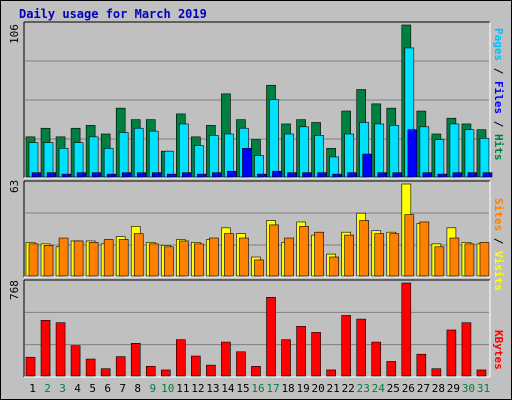 Image resolution: width=512 pixels, height=400 pixels. What do you see at coordinates (318, 388) in the screenshot?
I see `x-tick-label-day-20: 20` at bounding box center [318, 388].